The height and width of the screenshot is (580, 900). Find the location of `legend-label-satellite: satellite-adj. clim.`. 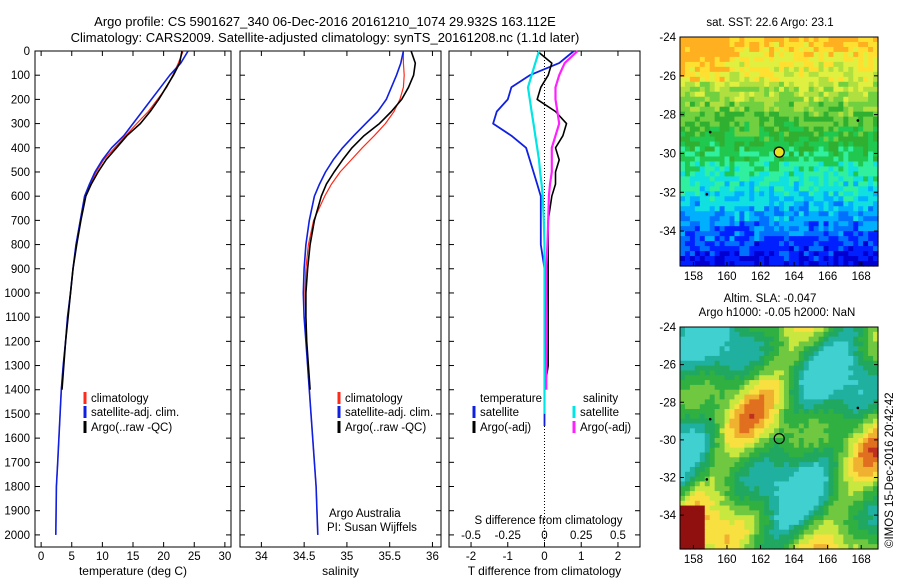

legend-label-satellite: satellite-adj. clim. is located at coordinates (389, 413).